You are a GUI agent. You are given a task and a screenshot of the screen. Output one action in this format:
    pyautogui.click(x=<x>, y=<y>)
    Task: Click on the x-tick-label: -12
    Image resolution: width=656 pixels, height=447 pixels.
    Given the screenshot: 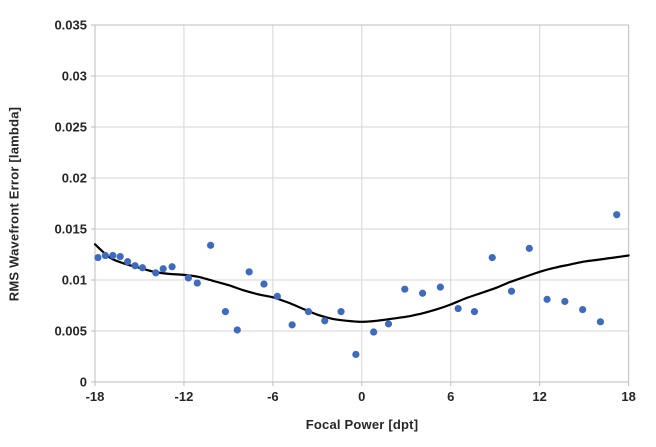 What is the action you would take?
    pyautogui.click(x=184, y=396)
    